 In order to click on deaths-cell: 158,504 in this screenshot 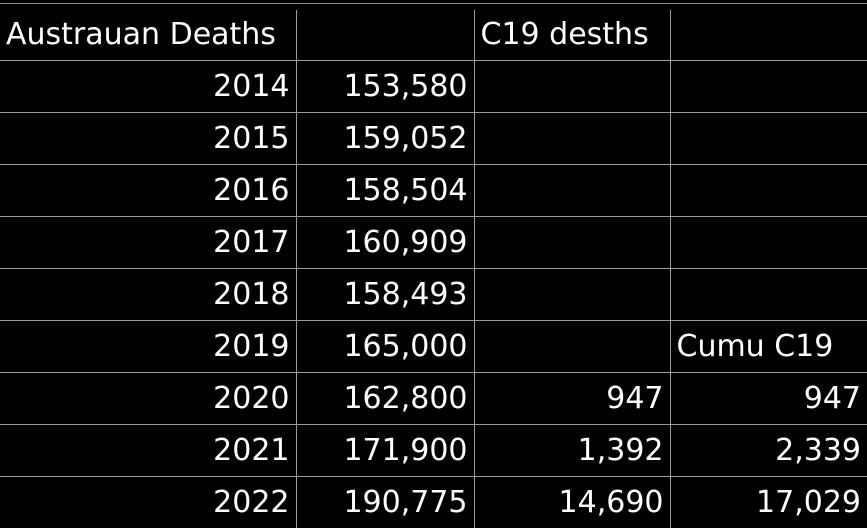, I will do `click(385, 191)`.